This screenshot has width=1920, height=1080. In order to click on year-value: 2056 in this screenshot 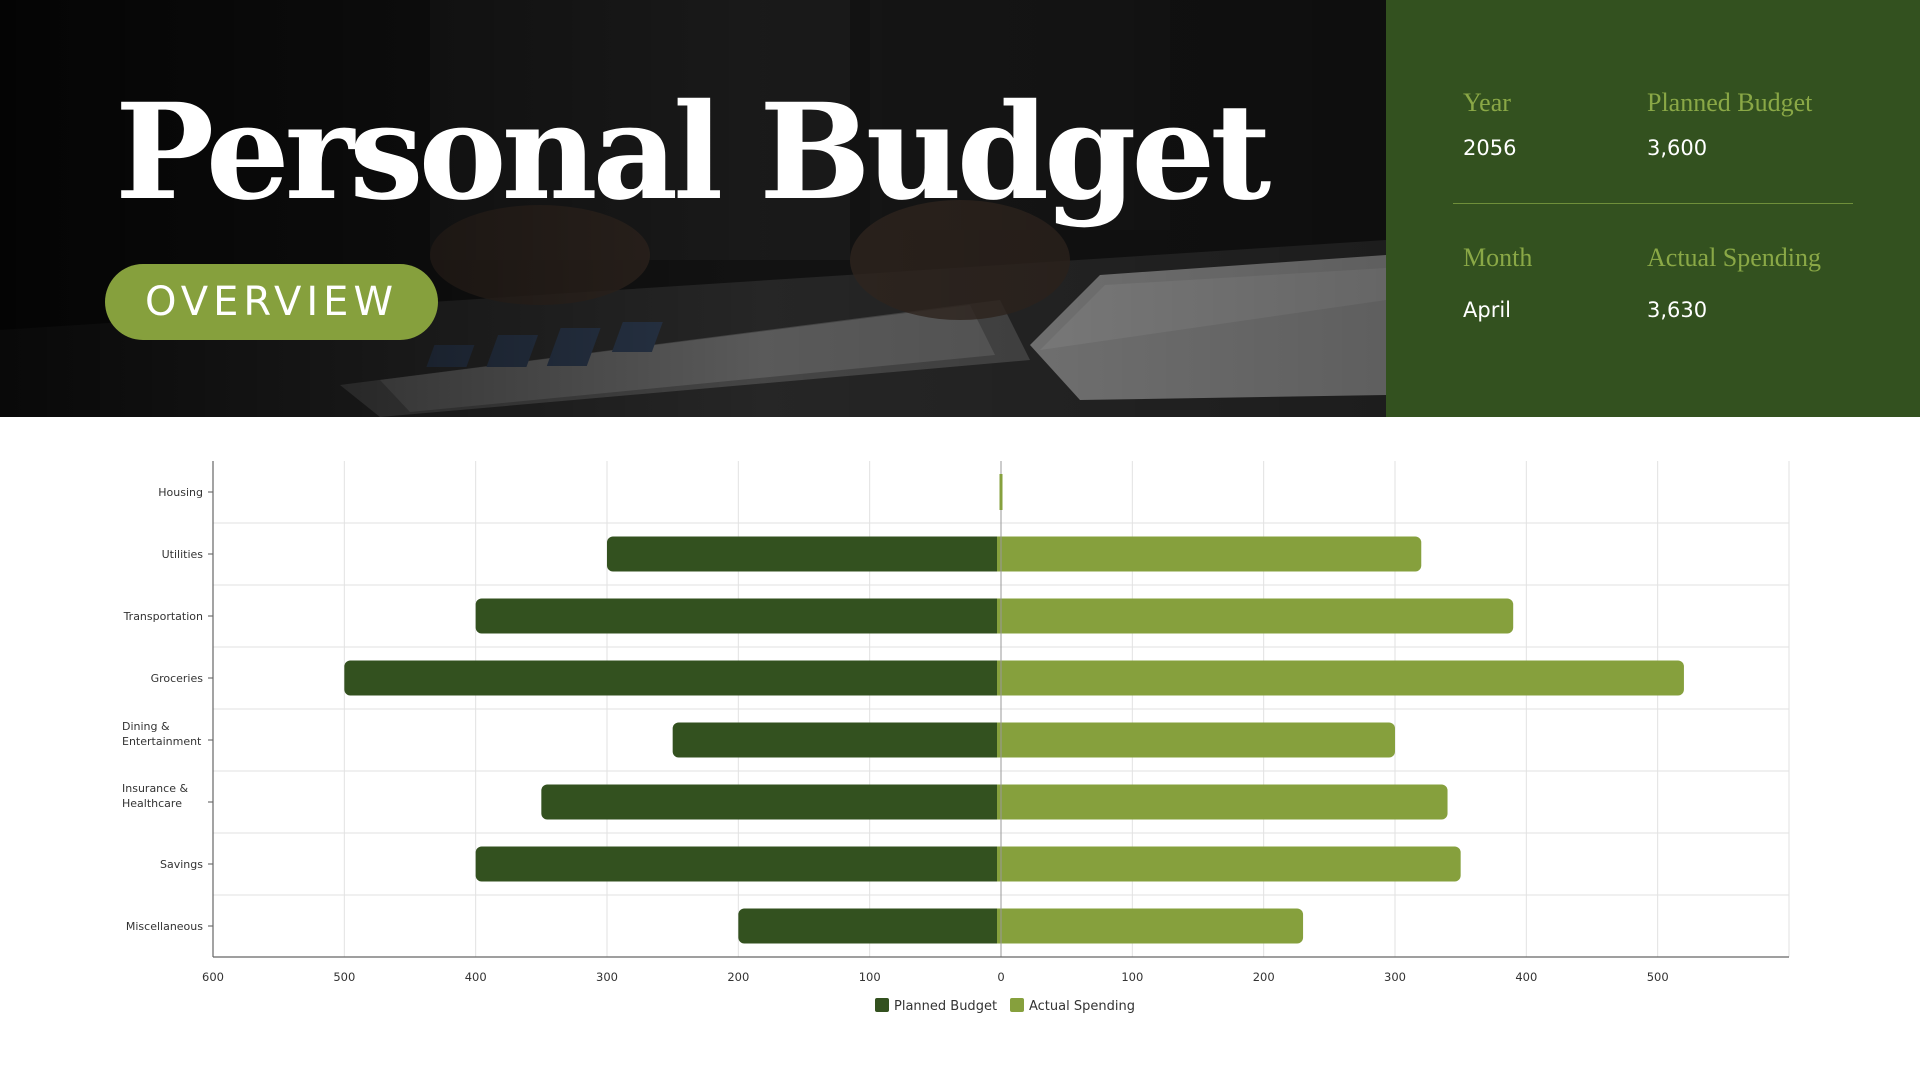, I will do `click(1490, 148)`.